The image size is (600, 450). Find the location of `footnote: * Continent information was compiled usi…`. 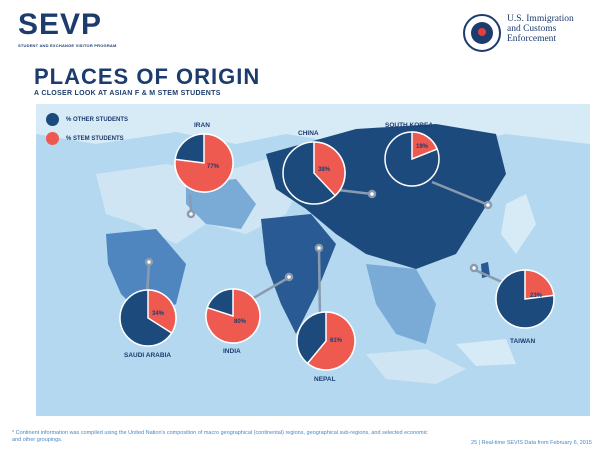

footnote: * Continent information was compiled usi… is located at coordinates (220, 436).